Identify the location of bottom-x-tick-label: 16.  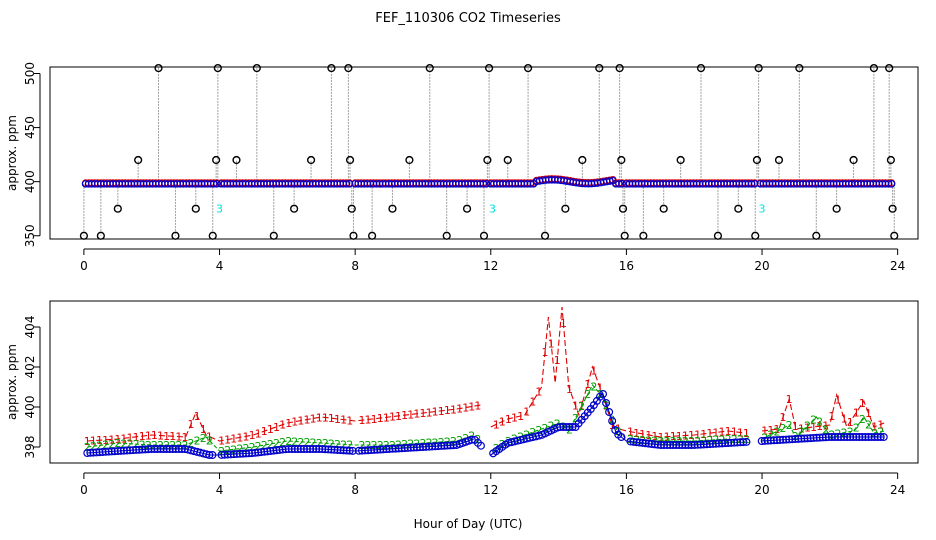
(626, 490).